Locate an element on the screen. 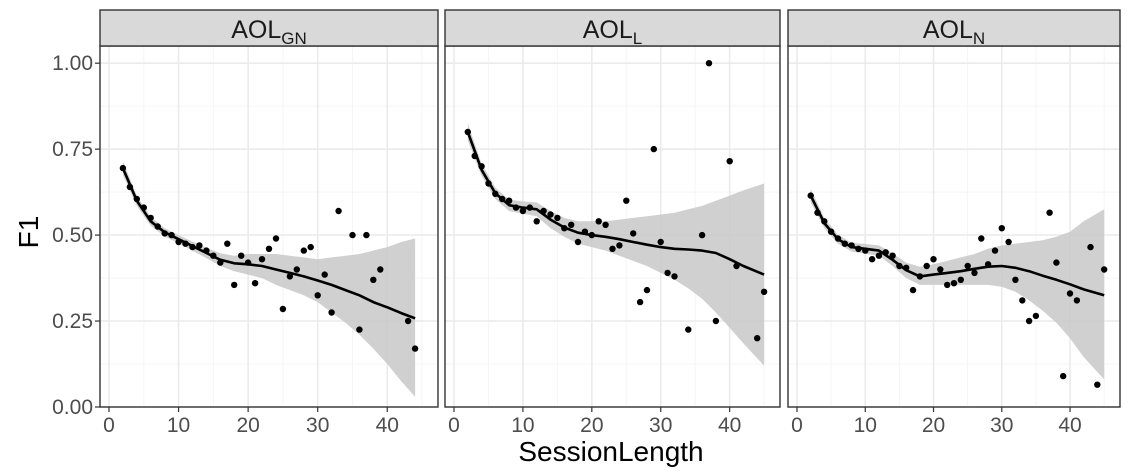 This screenshot has height=471, width=1136. x-axis-title: SessionLength is located at coordinates (610, 451).